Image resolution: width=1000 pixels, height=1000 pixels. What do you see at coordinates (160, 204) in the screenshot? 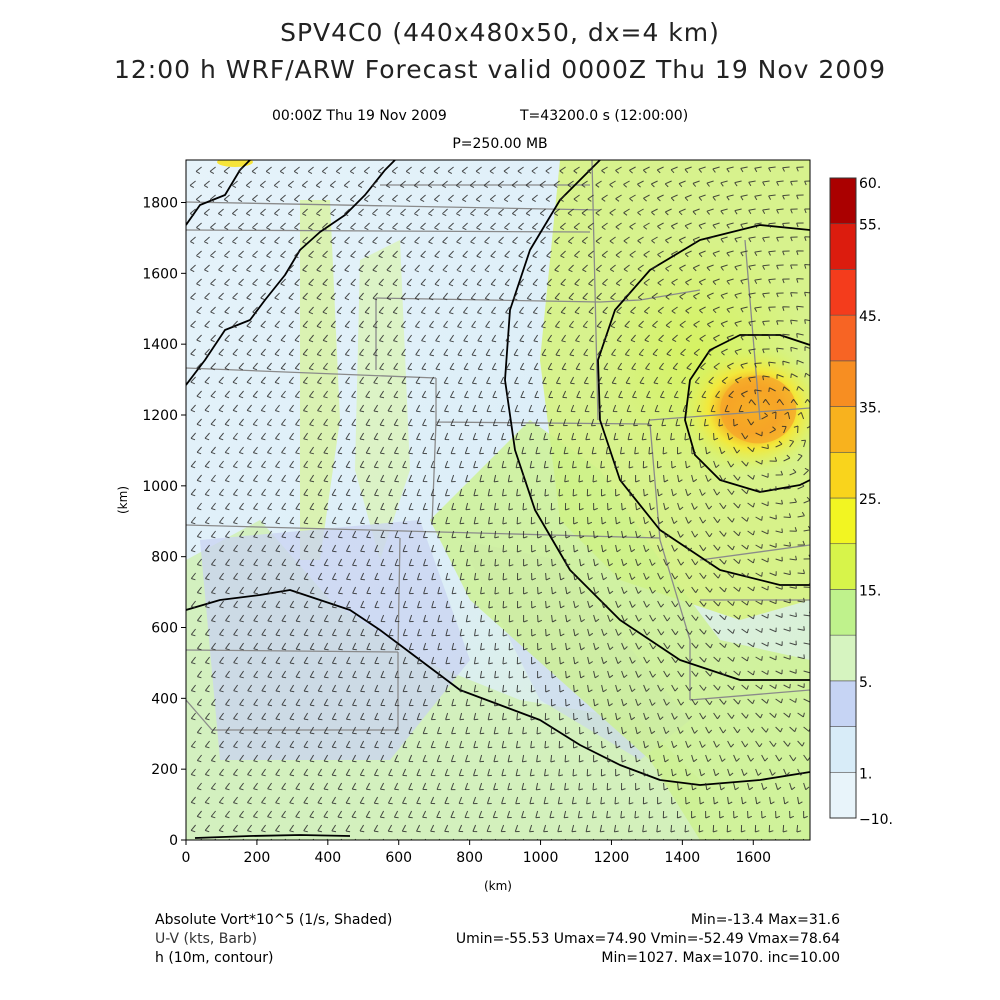
I see `y-tick-label: 1800` at bounding box center [160, 204].